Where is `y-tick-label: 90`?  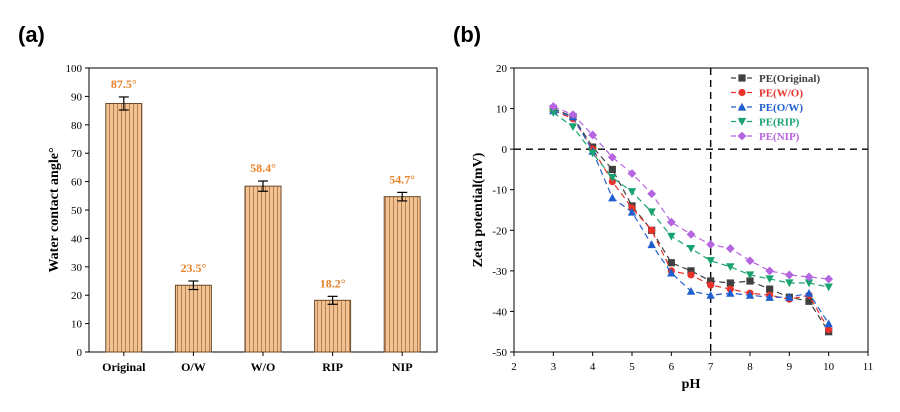
y-tick-label: 90 is located at coordinates (77, 97).